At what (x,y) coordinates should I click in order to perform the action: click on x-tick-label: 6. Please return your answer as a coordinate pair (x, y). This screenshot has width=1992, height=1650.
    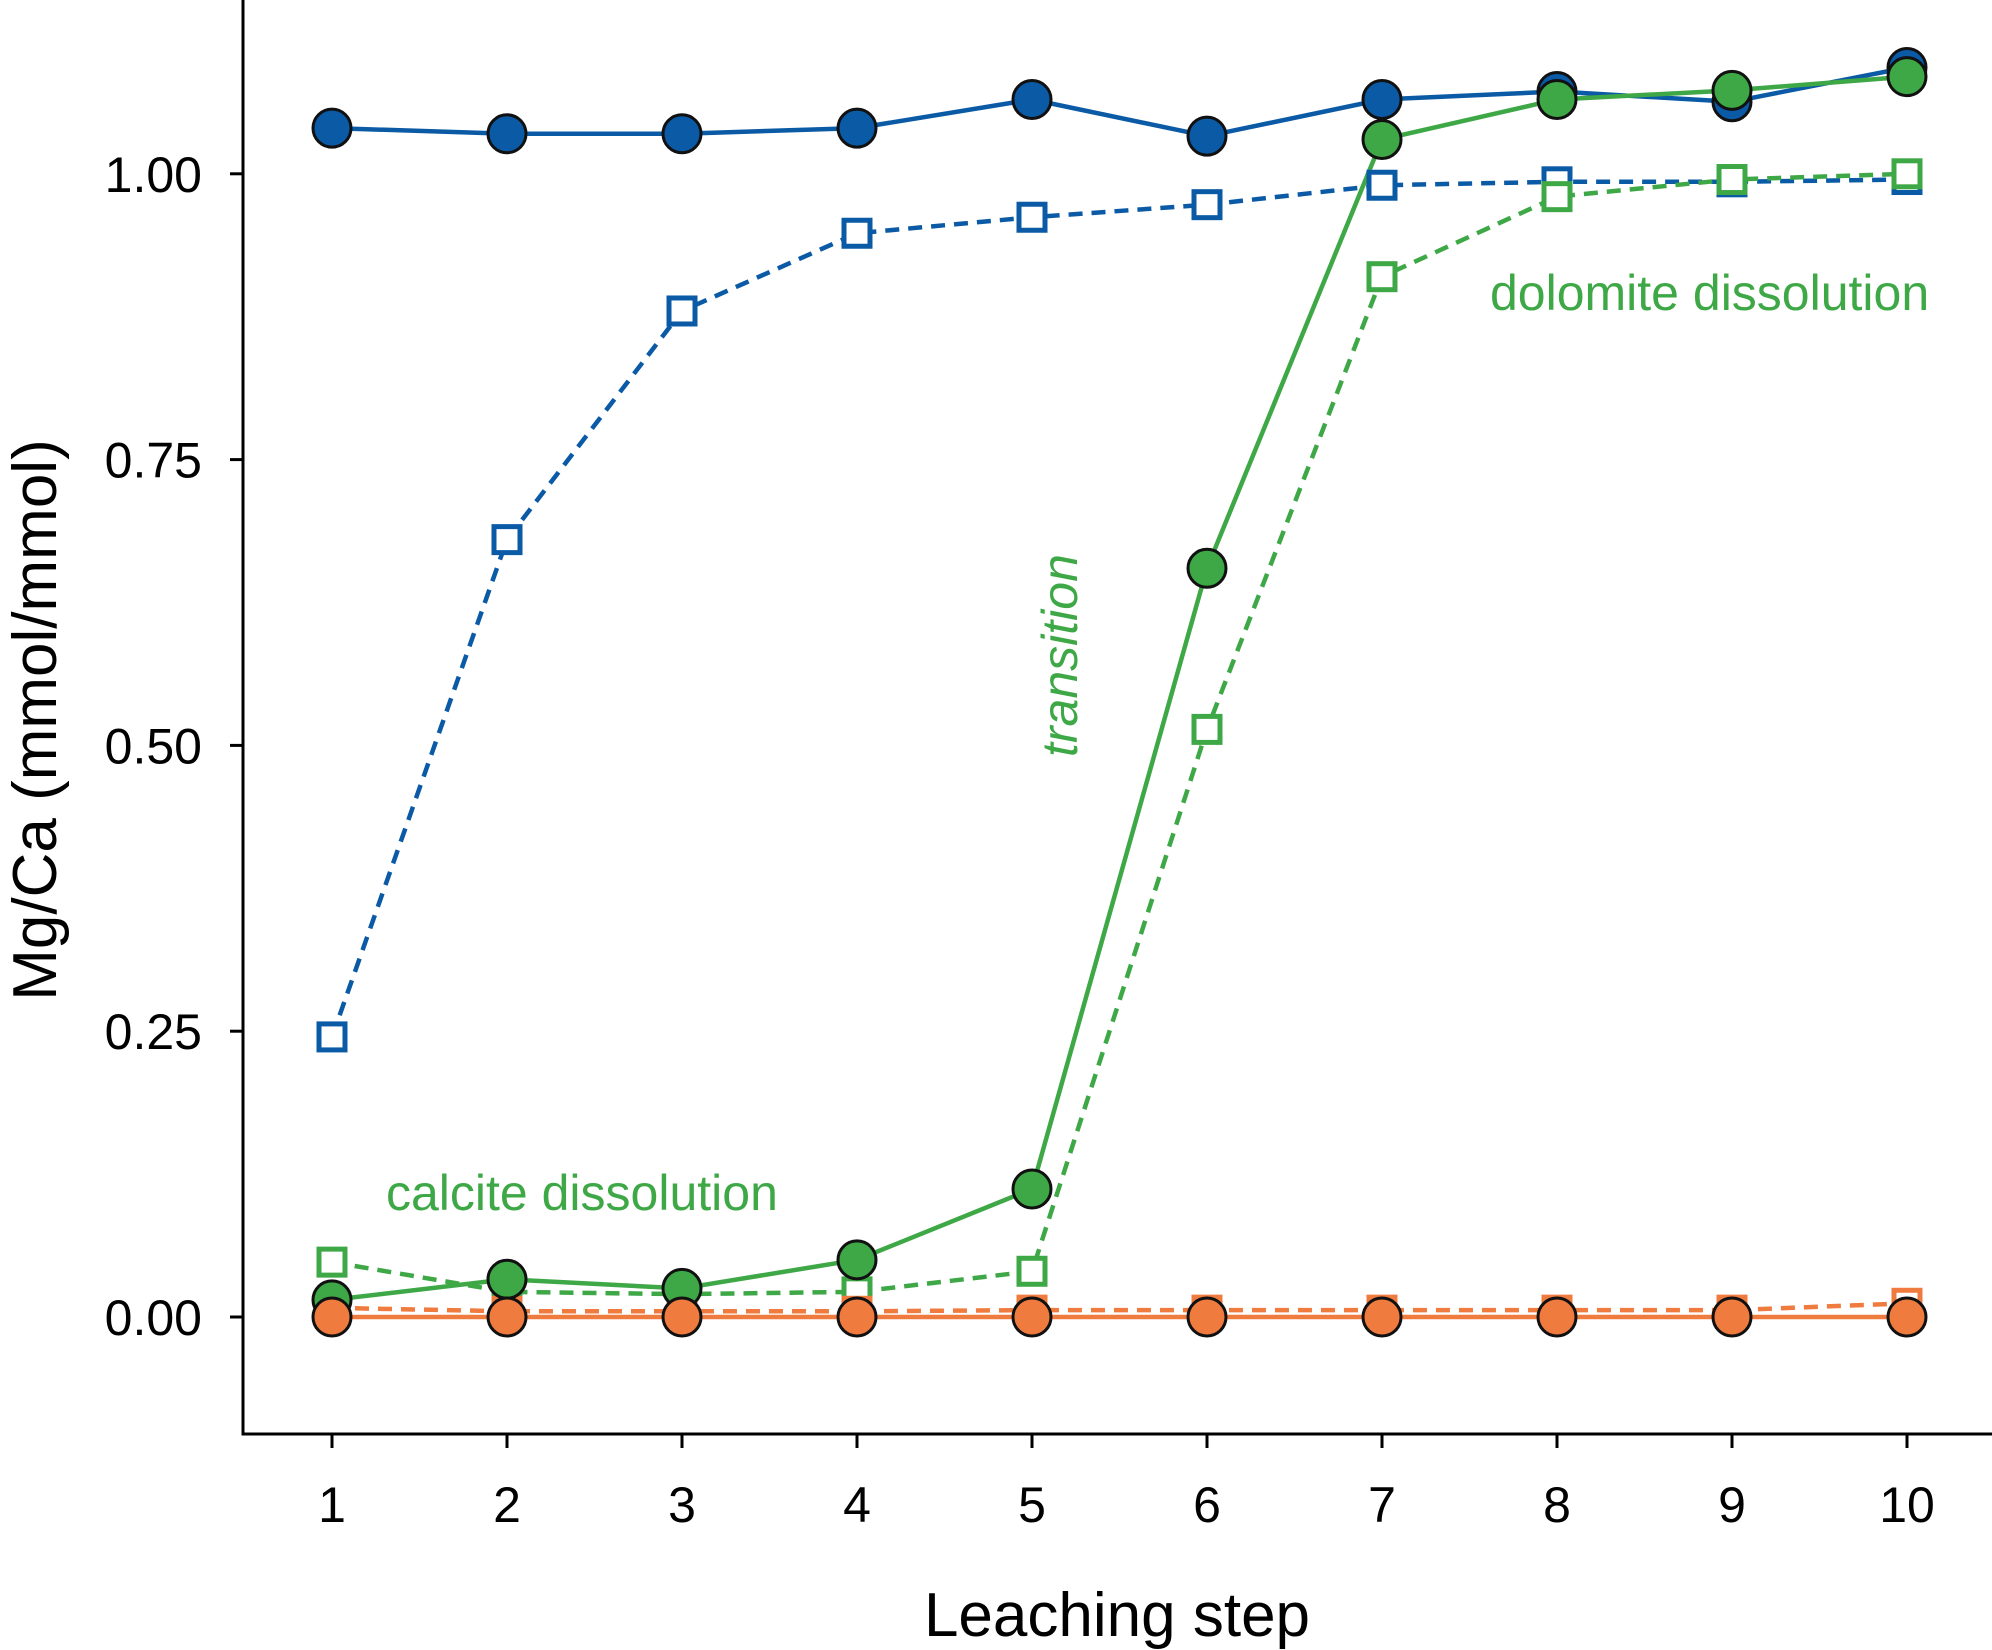
    Looking at the image, I should click on (1207, 1505).